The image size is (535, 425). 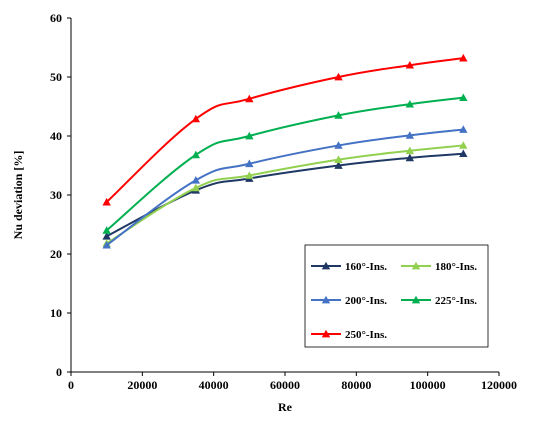 I want to click on legend-item: 250°-Ins., so click(x=349, y=335).